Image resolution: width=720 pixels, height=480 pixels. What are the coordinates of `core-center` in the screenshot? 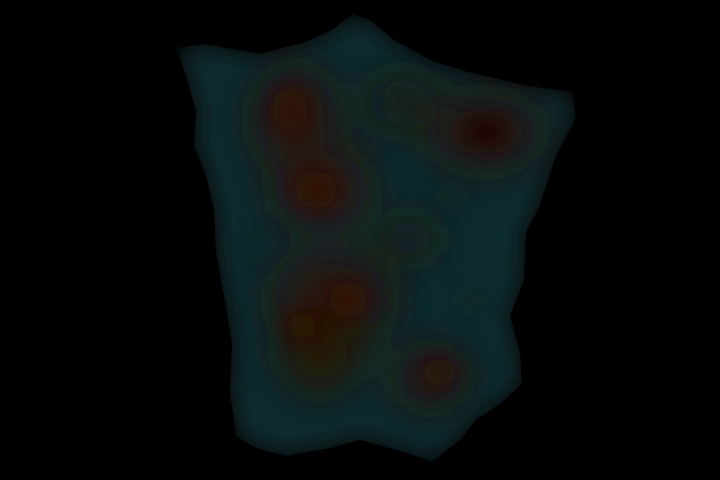 It's located at (348, 300).